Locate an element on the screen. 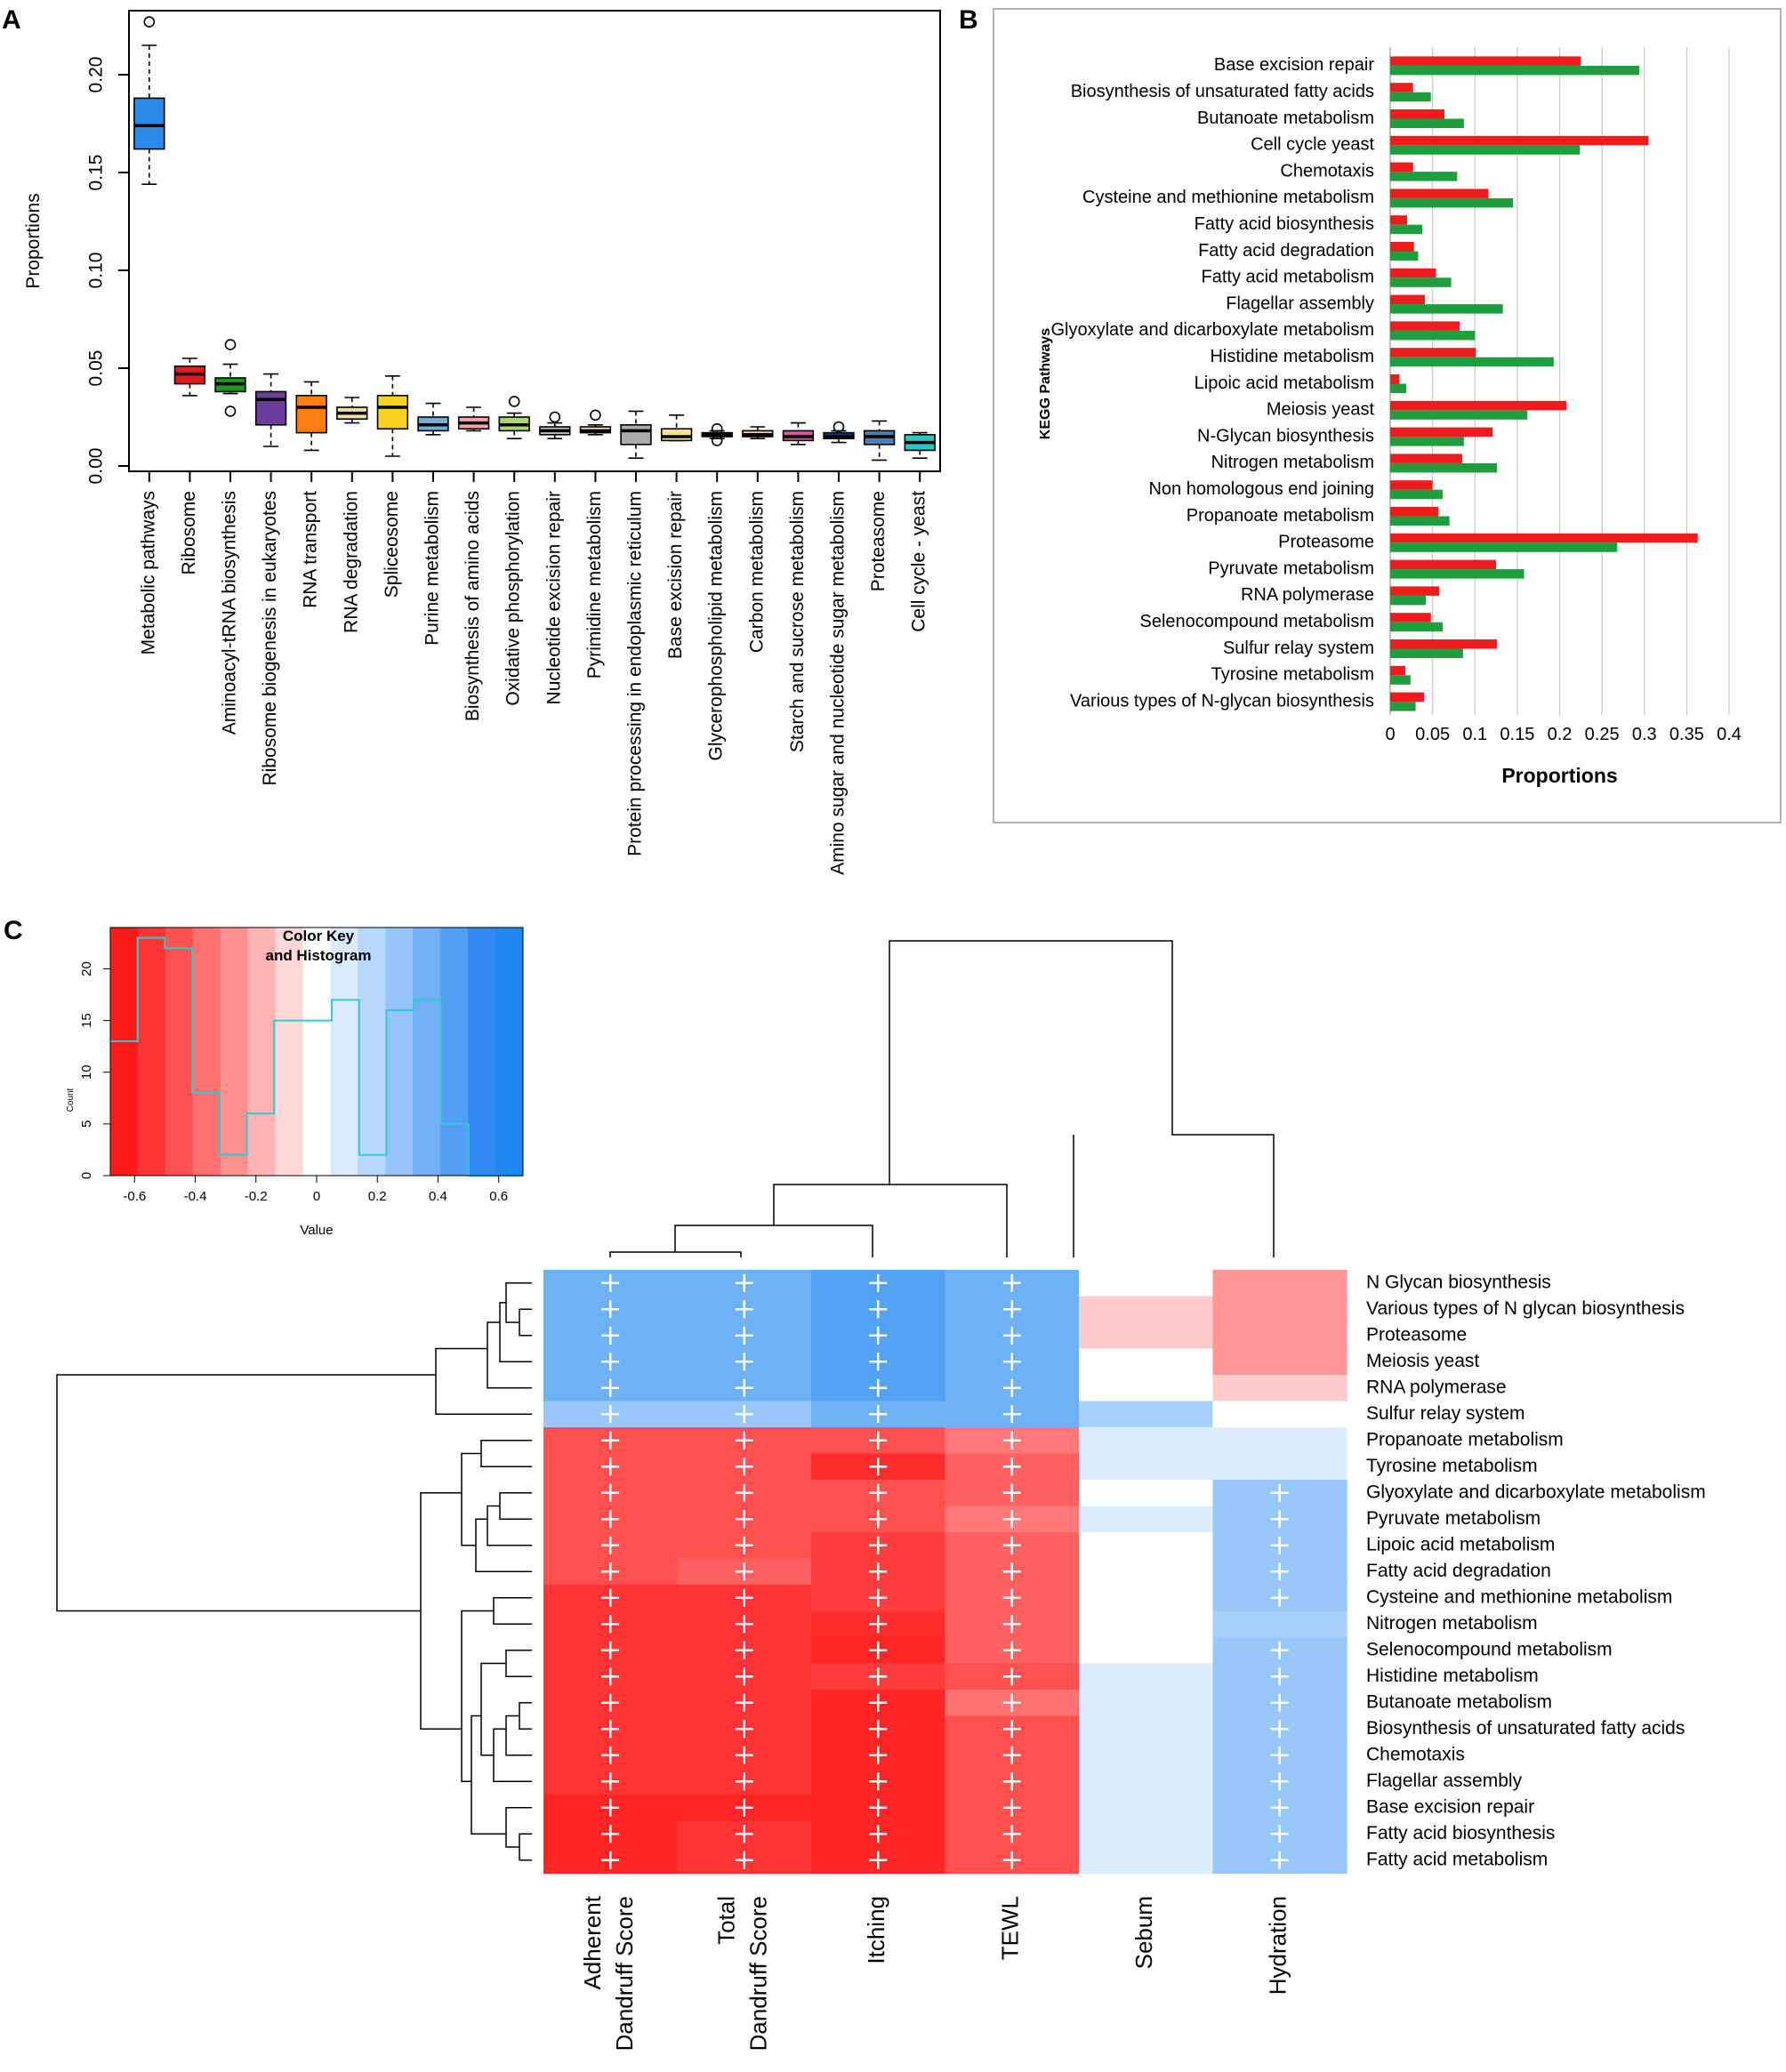 The image size is (1786, 2072). row-label: Base excision repair is located at coordinates (1450, 1806).